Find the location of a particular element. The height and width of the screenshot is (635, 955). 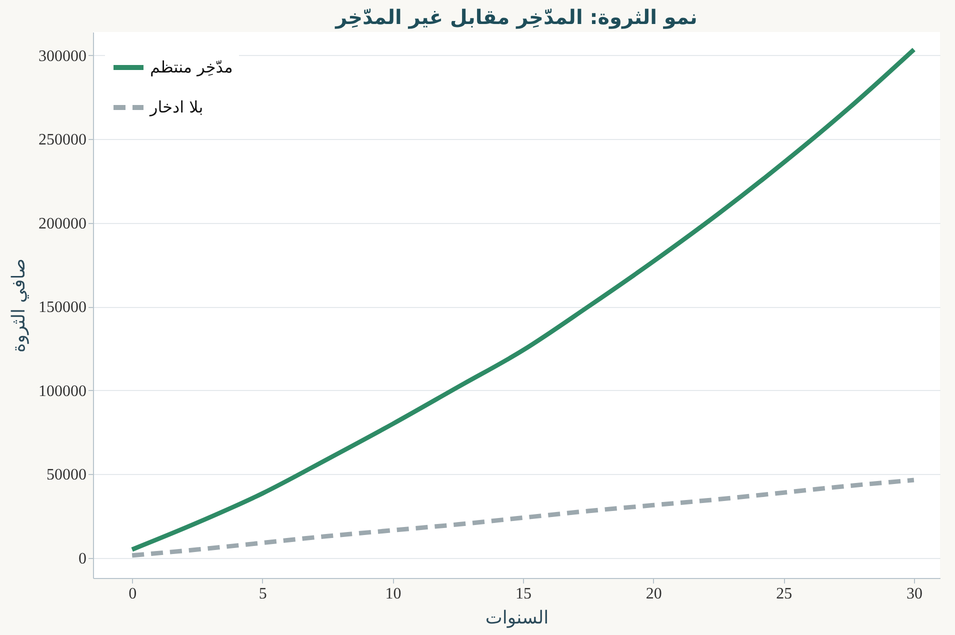

x-tick-label: 30 is located at coordinates (914, 594).